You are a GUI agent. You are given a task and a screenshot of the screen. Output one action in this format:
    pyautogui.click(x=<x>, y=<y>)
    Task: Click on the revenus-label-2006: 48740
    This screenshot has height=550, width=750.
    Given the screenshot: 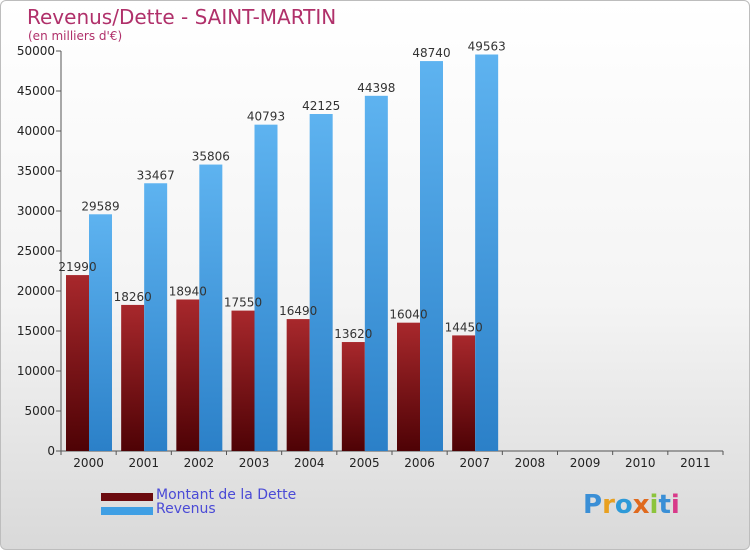 What is the action you would take?
    pyautogui.click(x=431, y=53)
    